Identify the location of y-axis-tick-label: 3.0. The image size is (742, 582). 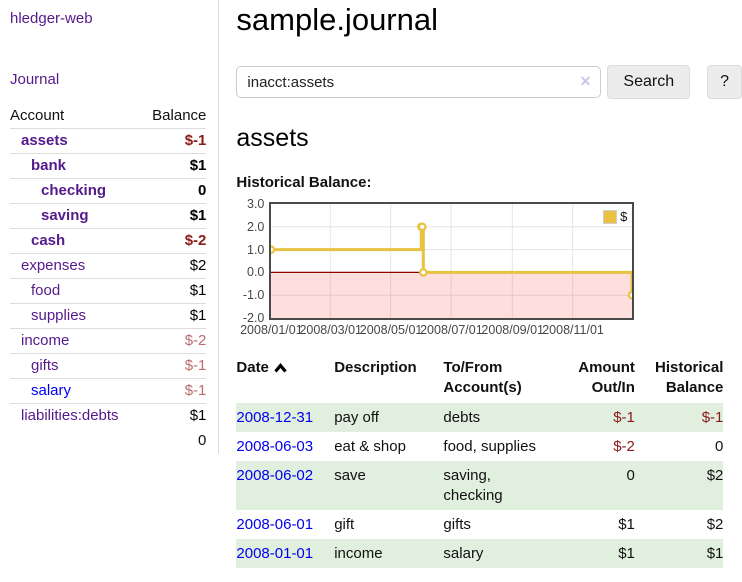
(256, 204).